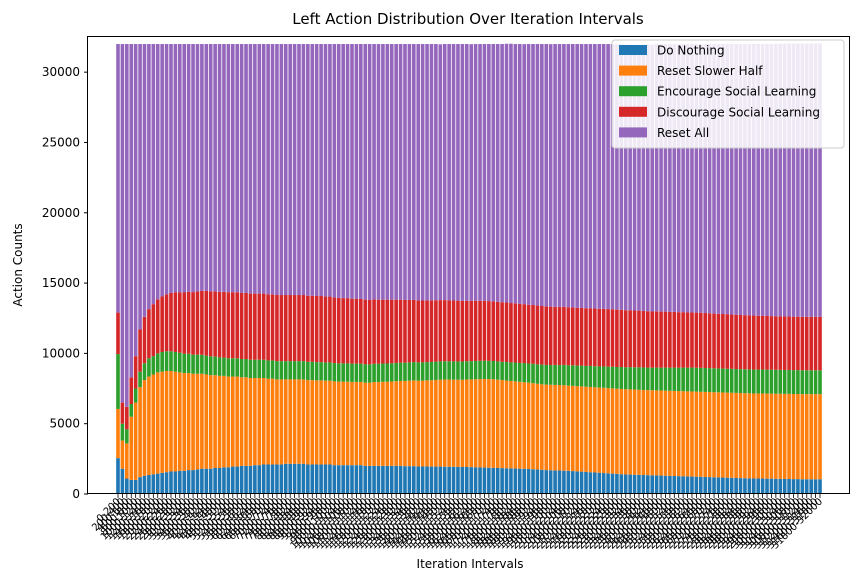 This screenshot has width=868, height=580. What do you see at coordinates (633, 132) in the screenshot?
I see `legend-swatch` at bounding box center [633, 132].